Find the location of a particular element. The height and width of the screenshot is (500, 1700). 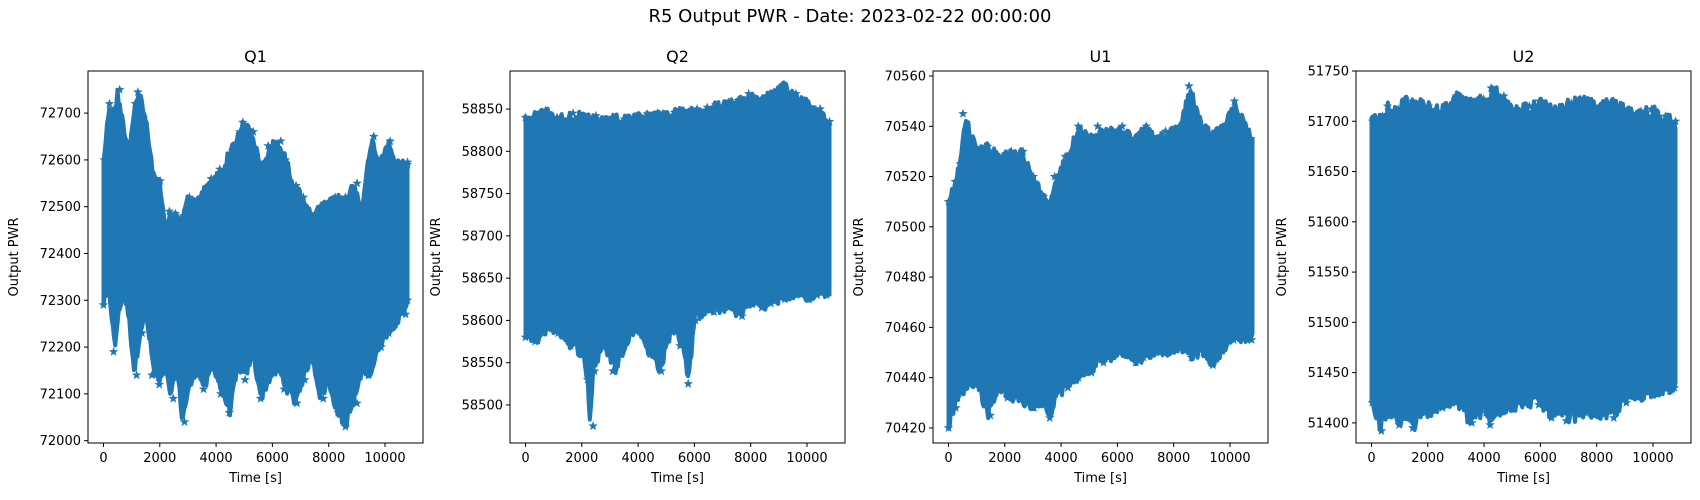

y-tick-label: 72500 is located at coordinates (60, 207).